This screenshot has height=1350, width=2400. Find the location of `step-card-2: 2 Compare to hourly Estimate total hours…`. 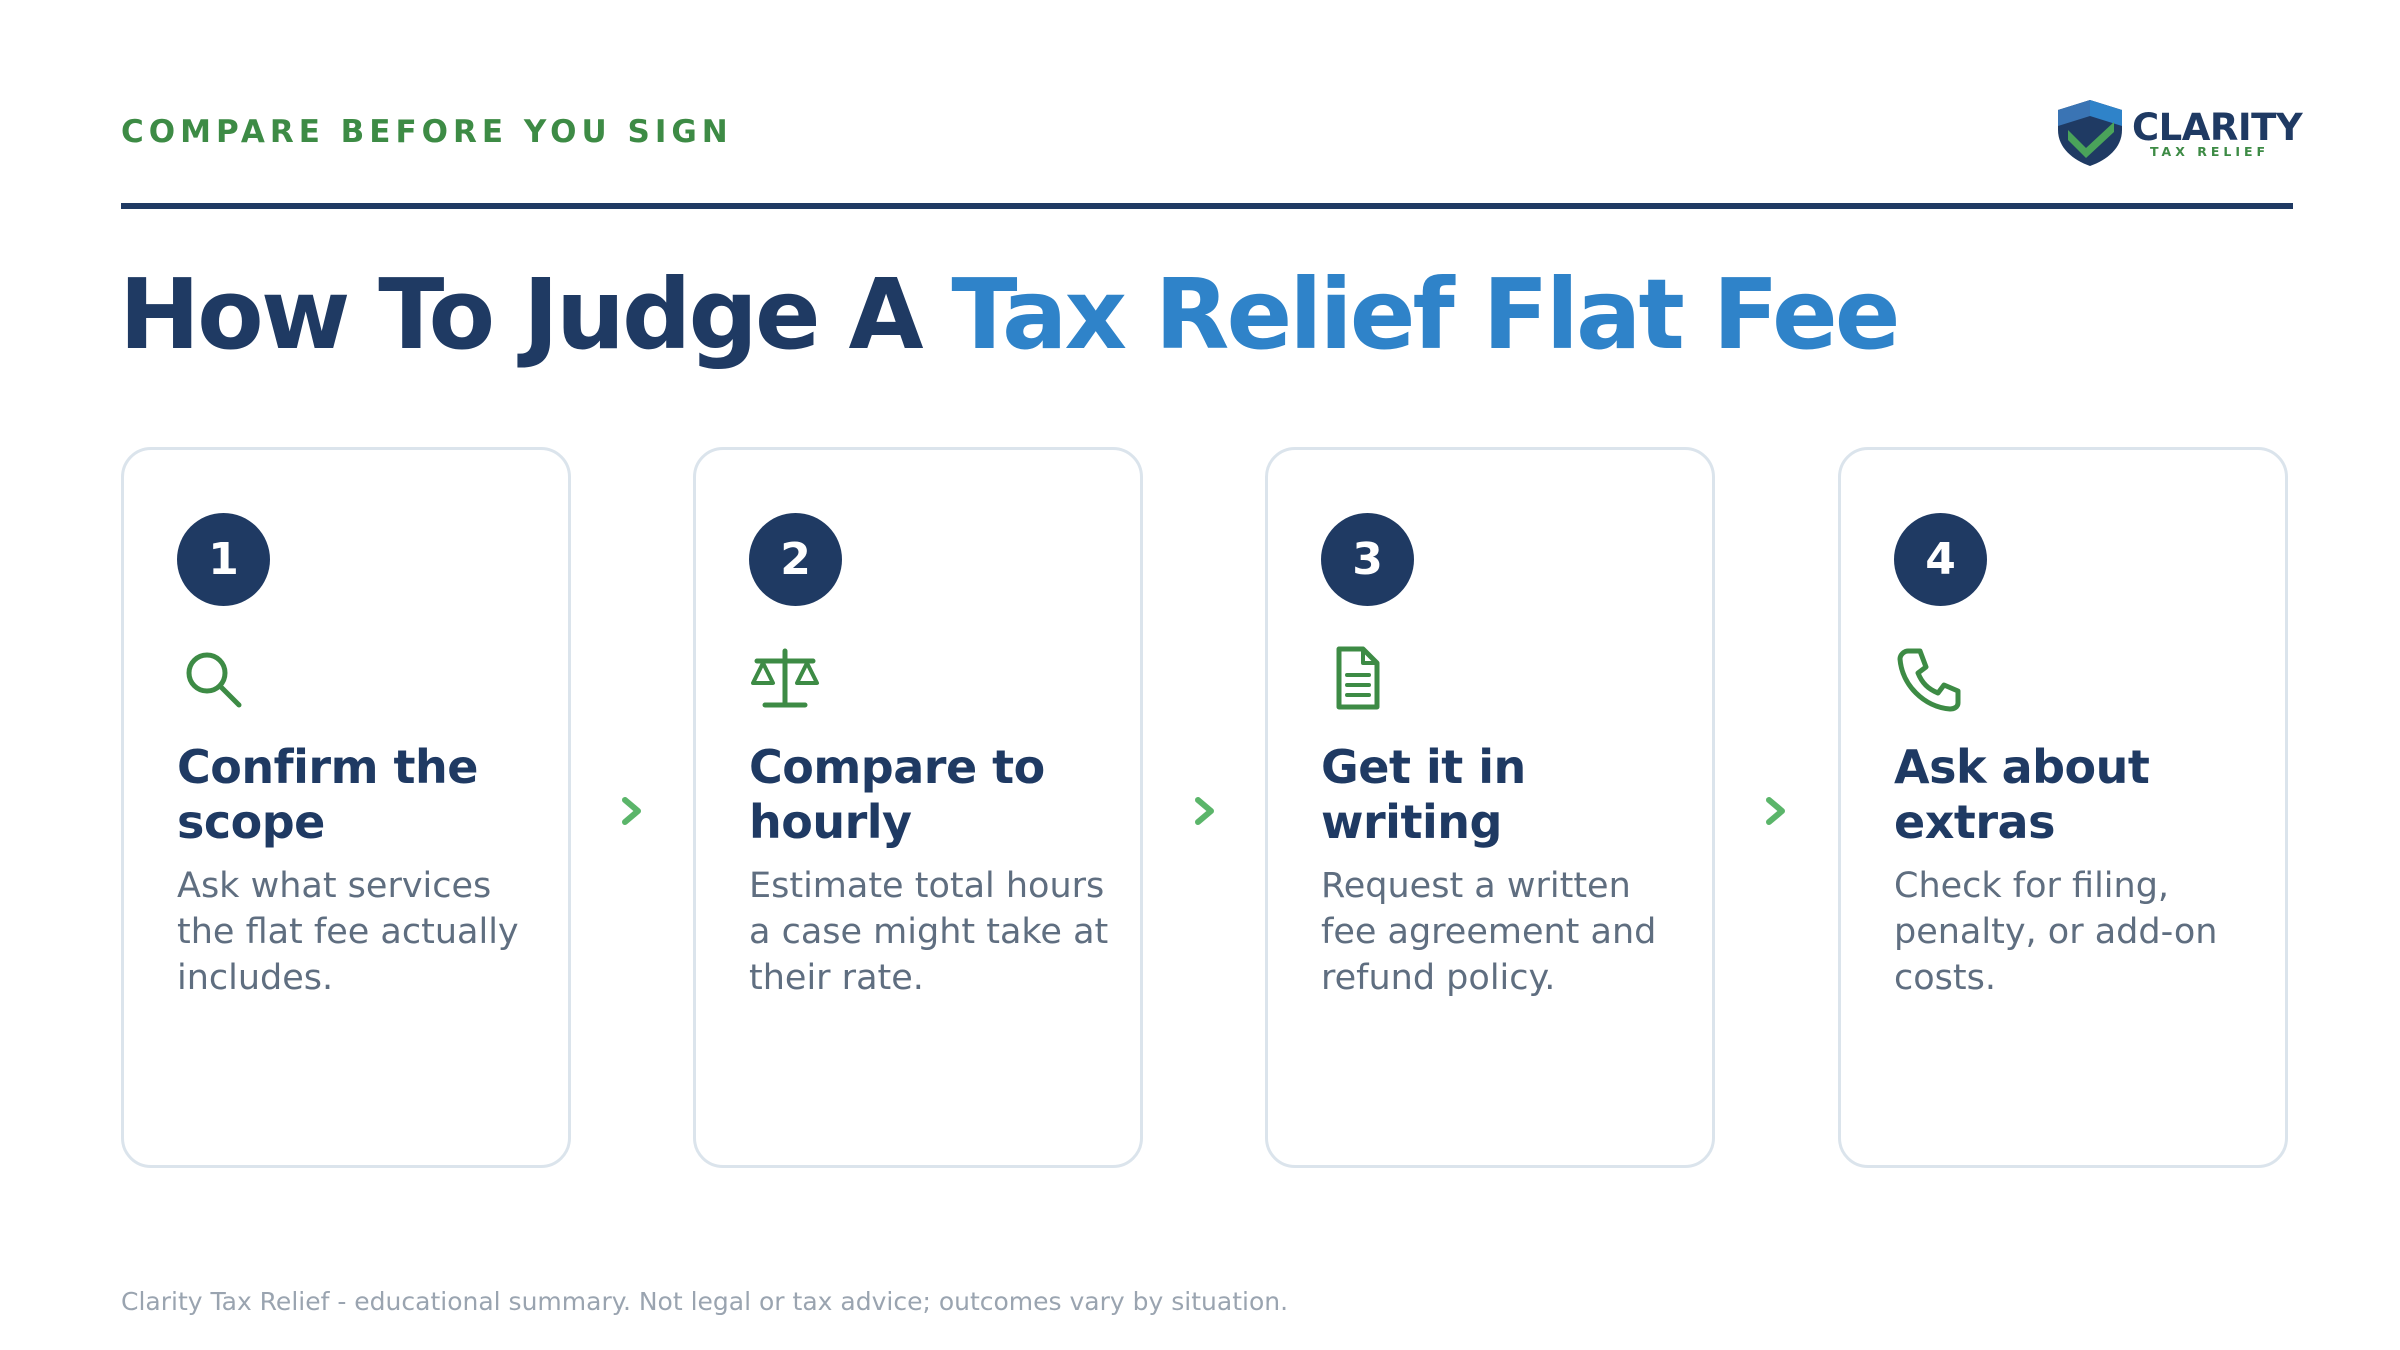

step-card-2: 2 Compare to hourly Estimate total hours… is located at coordinates (918, 807).